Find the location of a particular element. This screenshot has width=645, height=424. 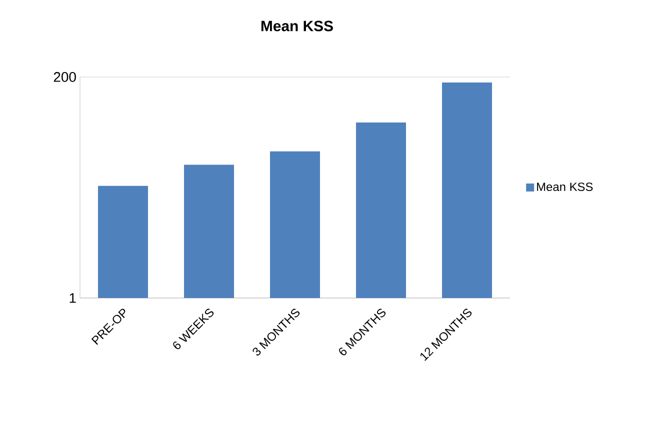

y-tick-label: 1 is located at coordinates (73, 298).